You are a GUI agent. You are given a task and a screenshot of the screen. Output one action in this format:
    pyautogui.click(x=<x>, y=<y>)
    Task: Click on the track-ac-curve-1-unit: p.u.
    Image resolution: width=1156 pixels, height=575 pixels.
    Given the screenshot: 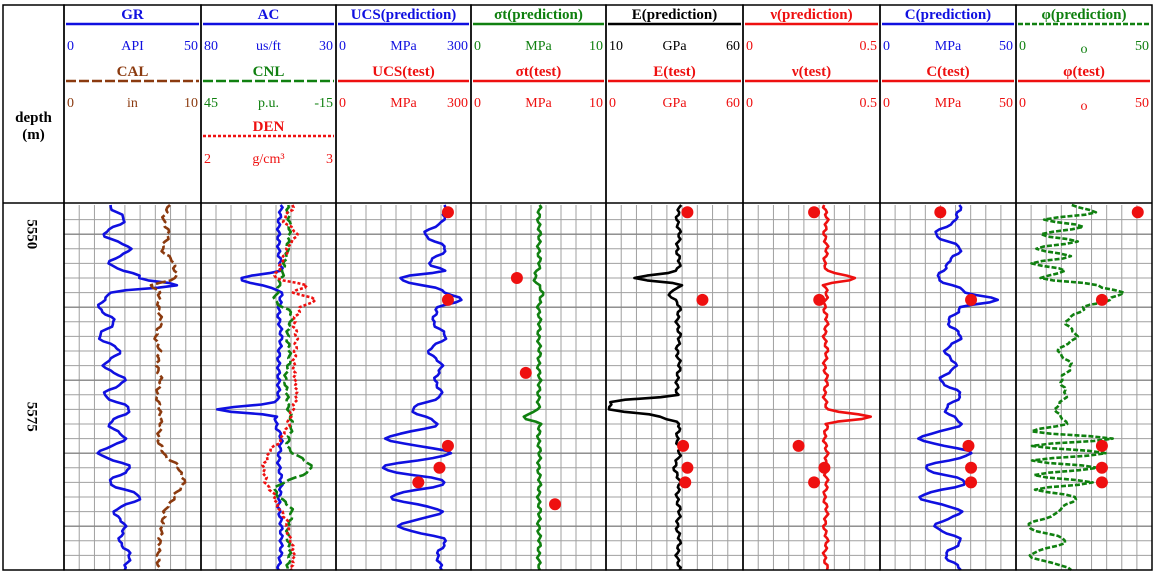 What is the action you would take?
    pyautogui.click(x=268, y=103)
    